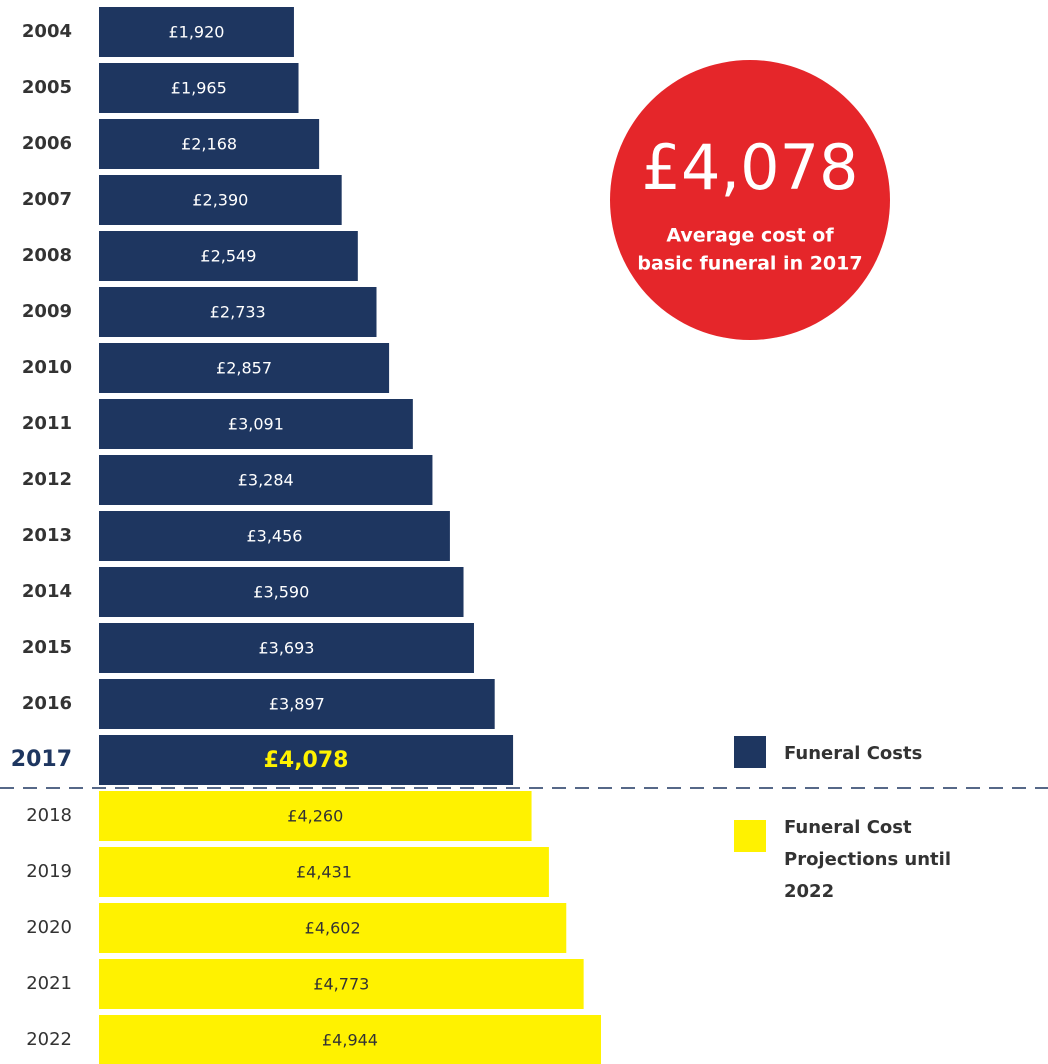 The width and height of the screenshot is (1048, 1064). What do you see at coordinates (47, 311) in the screenshot?
I see `y-tick-label: 2009` at bounding box center [47, 311].